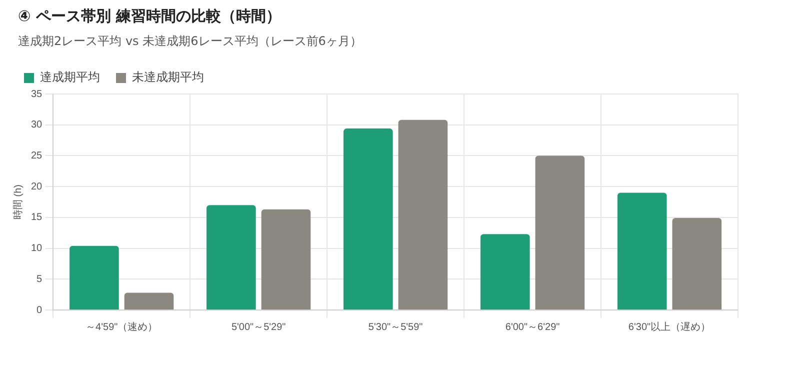 The image size is (791, 377). I want to click on y-tick-label: 15, so click(37, 218).